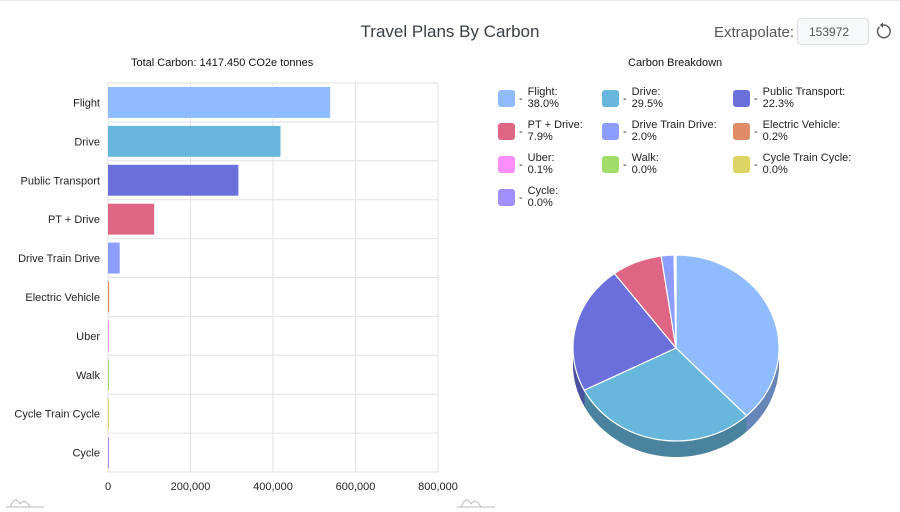 This screenshot has height=512, width=900. I want to click on legend-text: Cycle Train Cycle: 0.0%, so click(807, 164).